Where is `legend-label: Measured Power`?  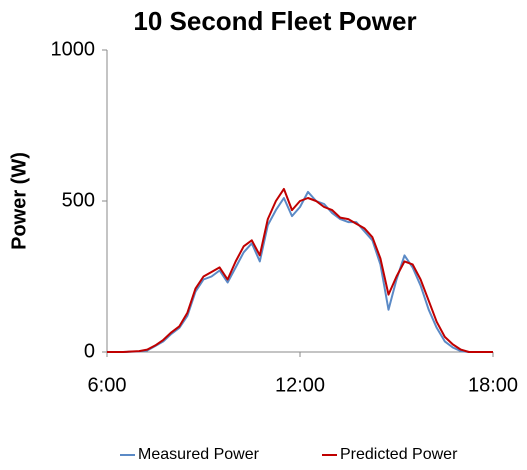
legend-label: Measured Power is located at coordinates (199, 454).